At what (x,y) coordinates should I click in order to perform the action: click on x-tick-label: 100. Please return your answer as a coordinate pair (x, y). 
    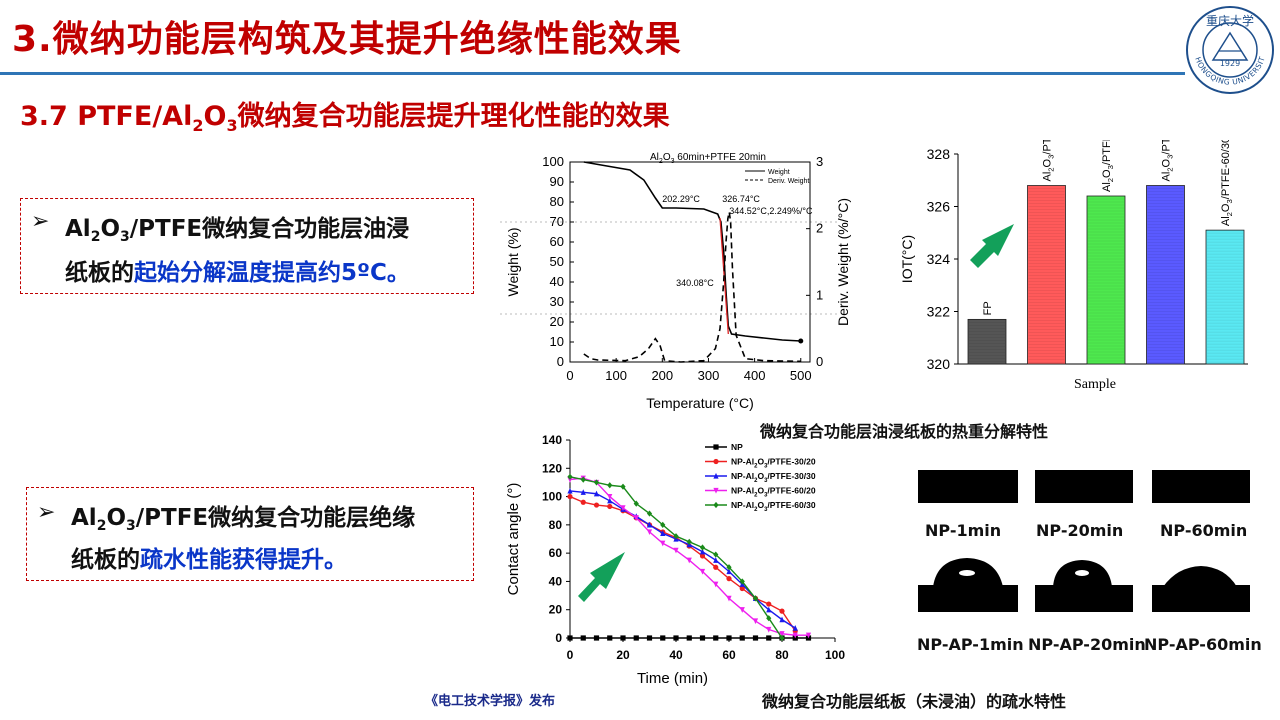
    Looking at the image, I should click on (835, 655).